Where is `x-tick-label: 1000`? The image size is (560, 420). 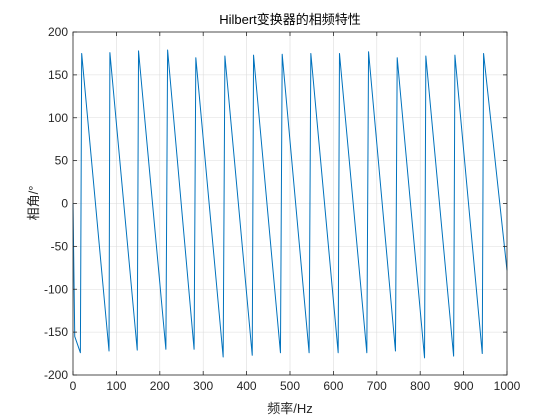
x-tick-label: 1000 is located at coordinates (507, 386).